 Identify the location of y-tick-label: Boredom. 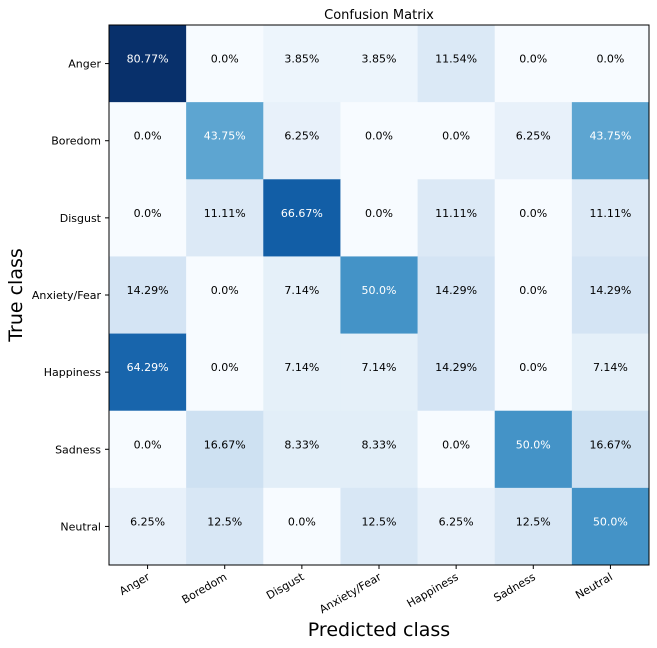
(76, 141).